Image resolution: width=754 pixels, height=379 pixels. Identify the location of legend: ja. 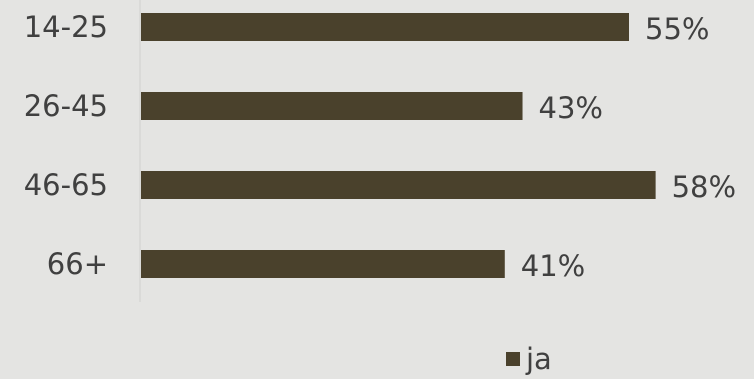
(529, 359).